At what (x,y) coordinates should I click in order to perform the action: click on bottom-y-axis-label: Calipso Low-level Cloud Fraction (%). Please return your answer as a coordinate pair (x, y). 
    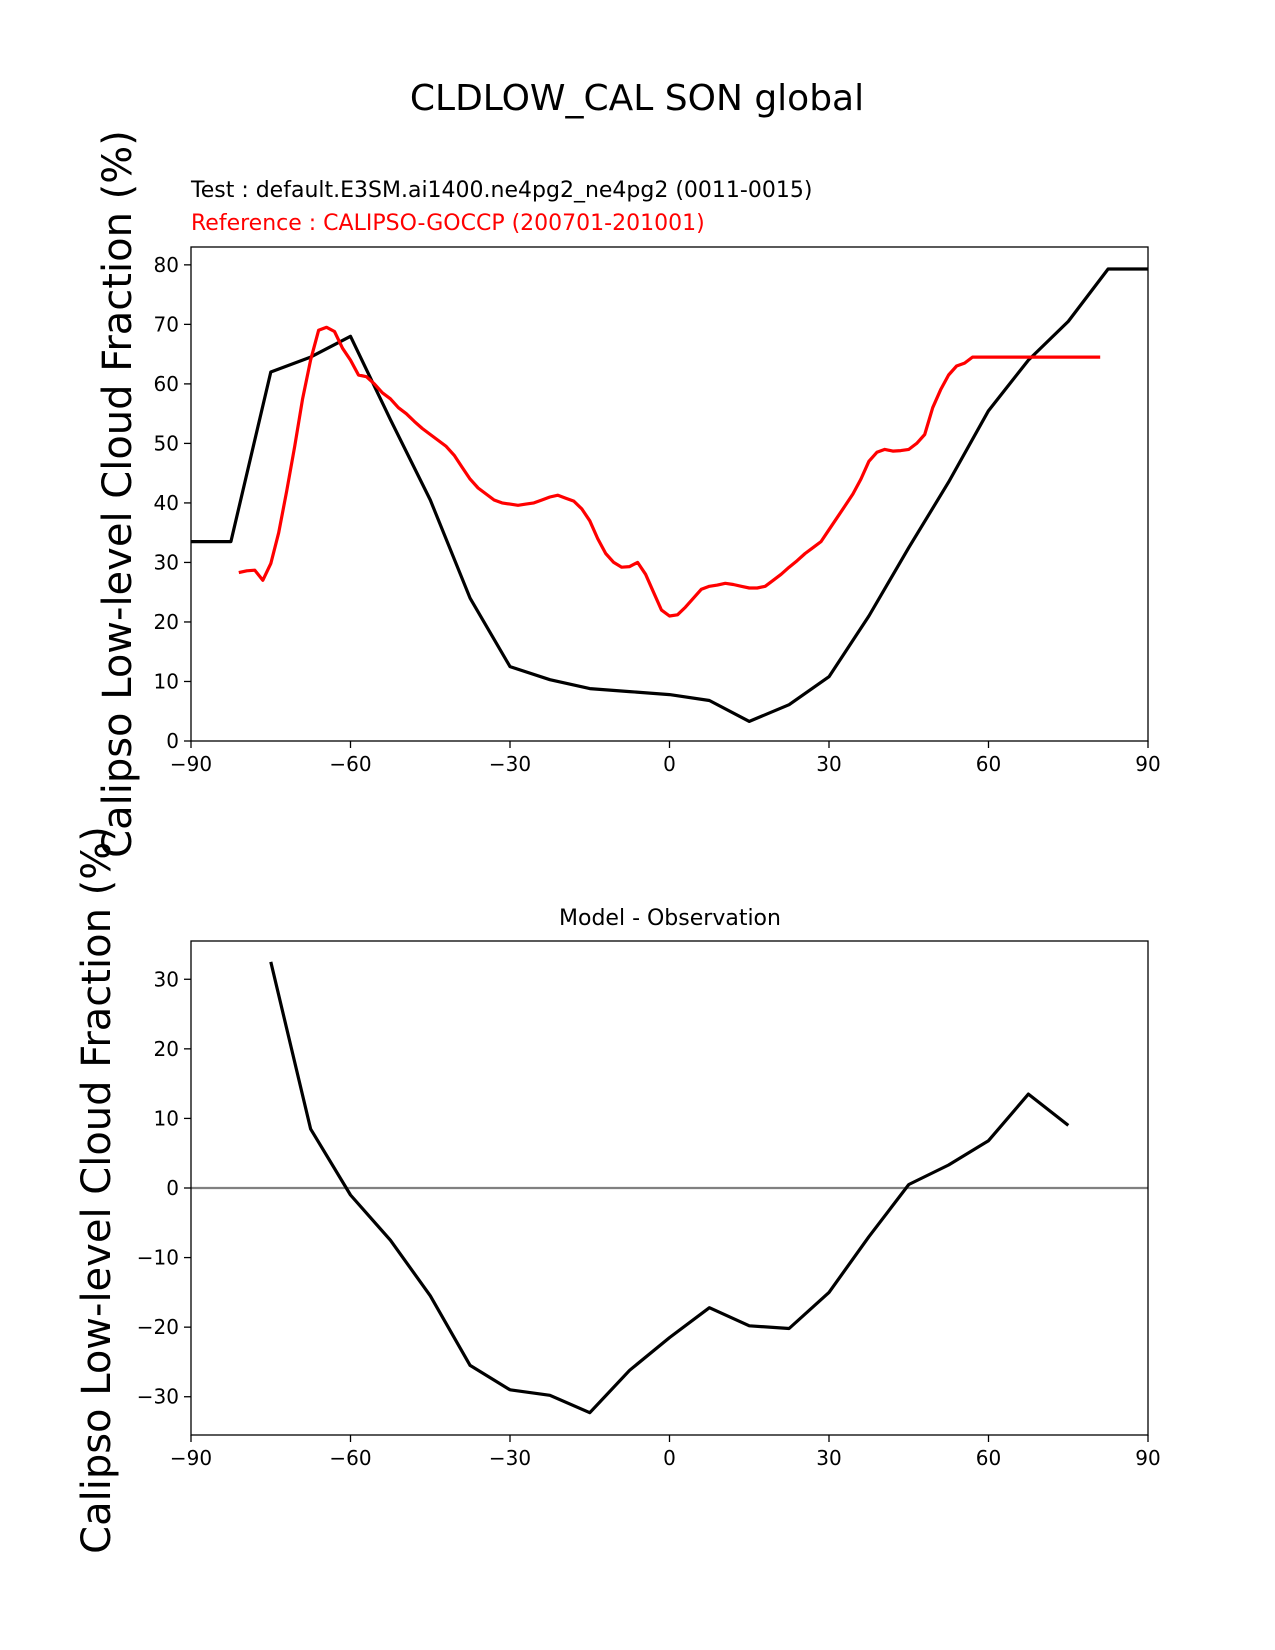
    Looking at the image, I should click on (97, 1190).